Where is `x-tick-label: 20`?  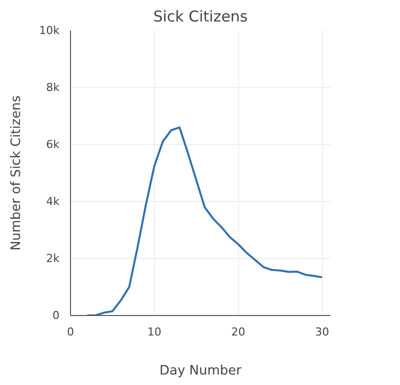
x-tick-label: 20 is located at coordinates (238, 332).